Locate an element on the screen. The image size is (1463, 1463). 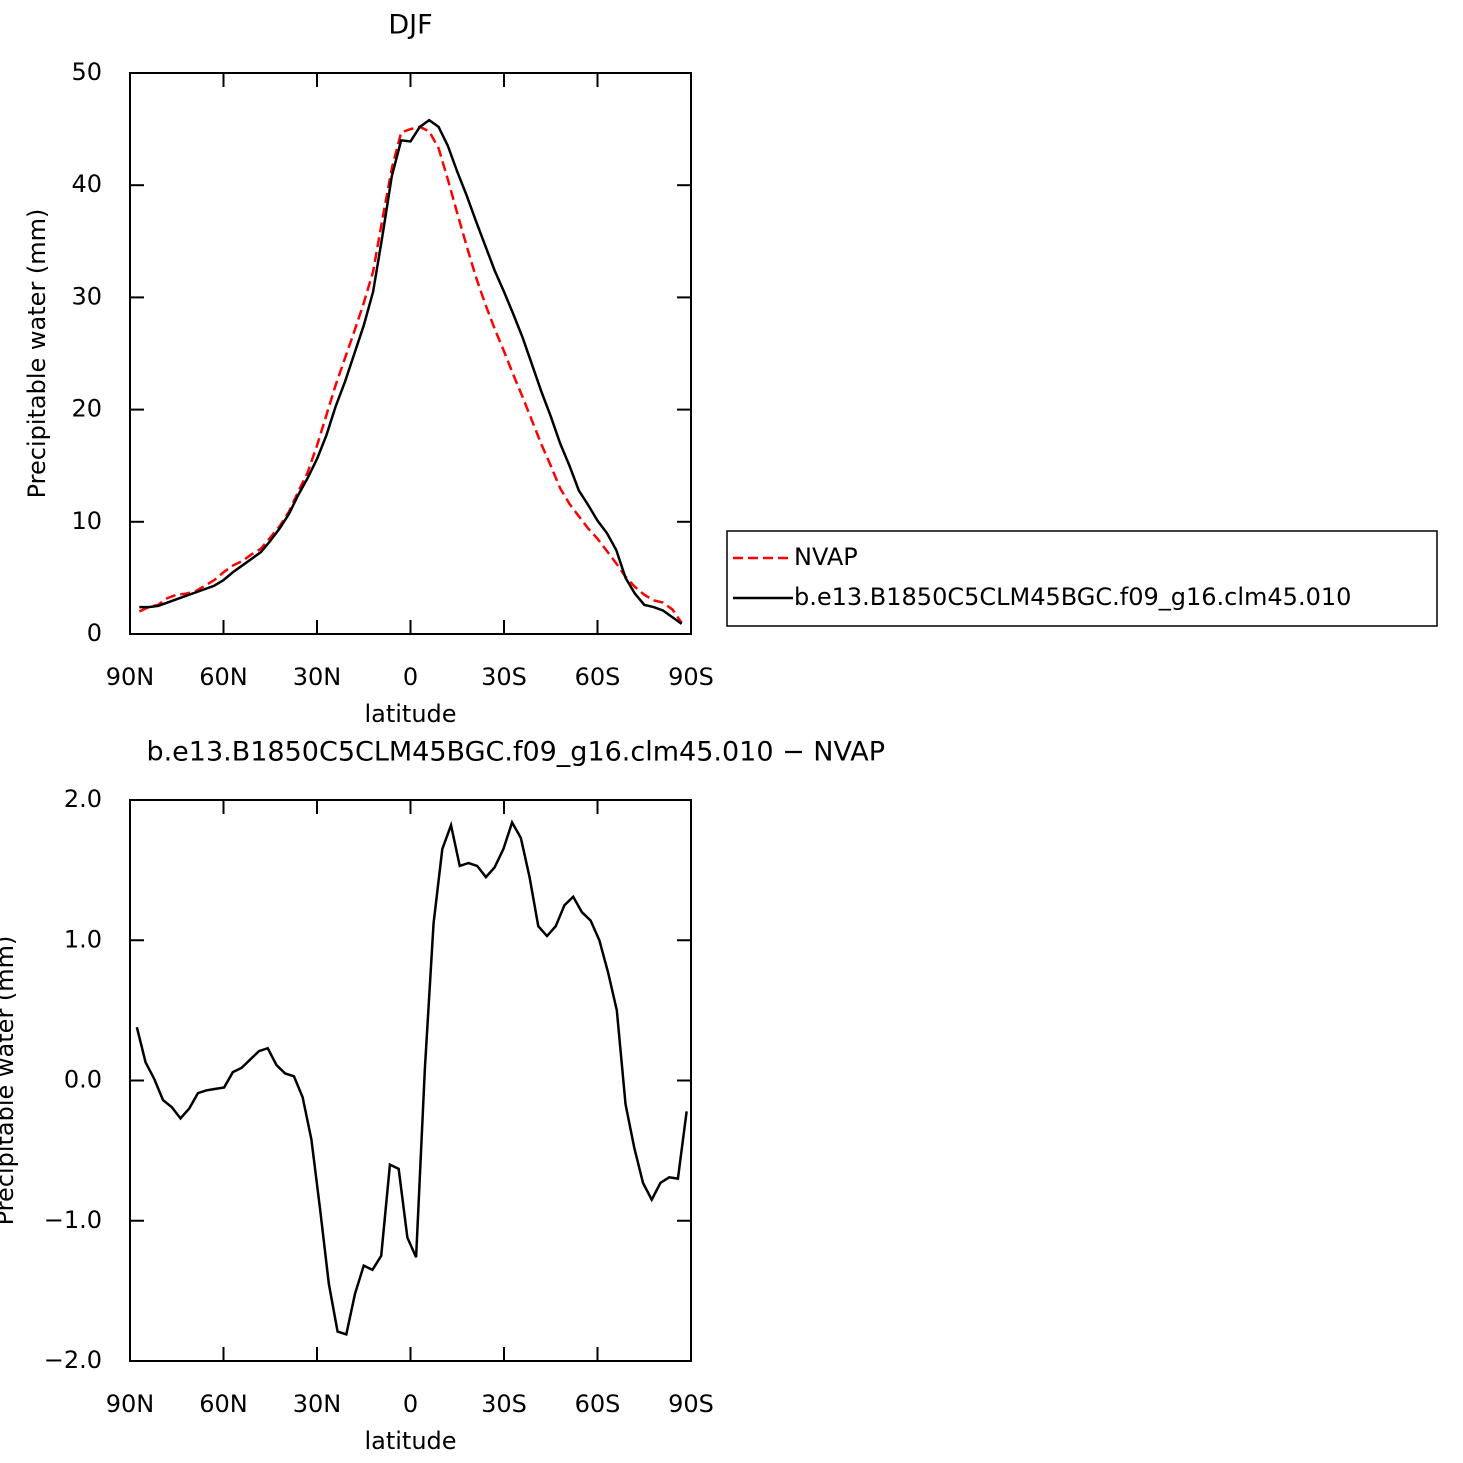
chart-title: DJF is located at coordinates (410, 25).